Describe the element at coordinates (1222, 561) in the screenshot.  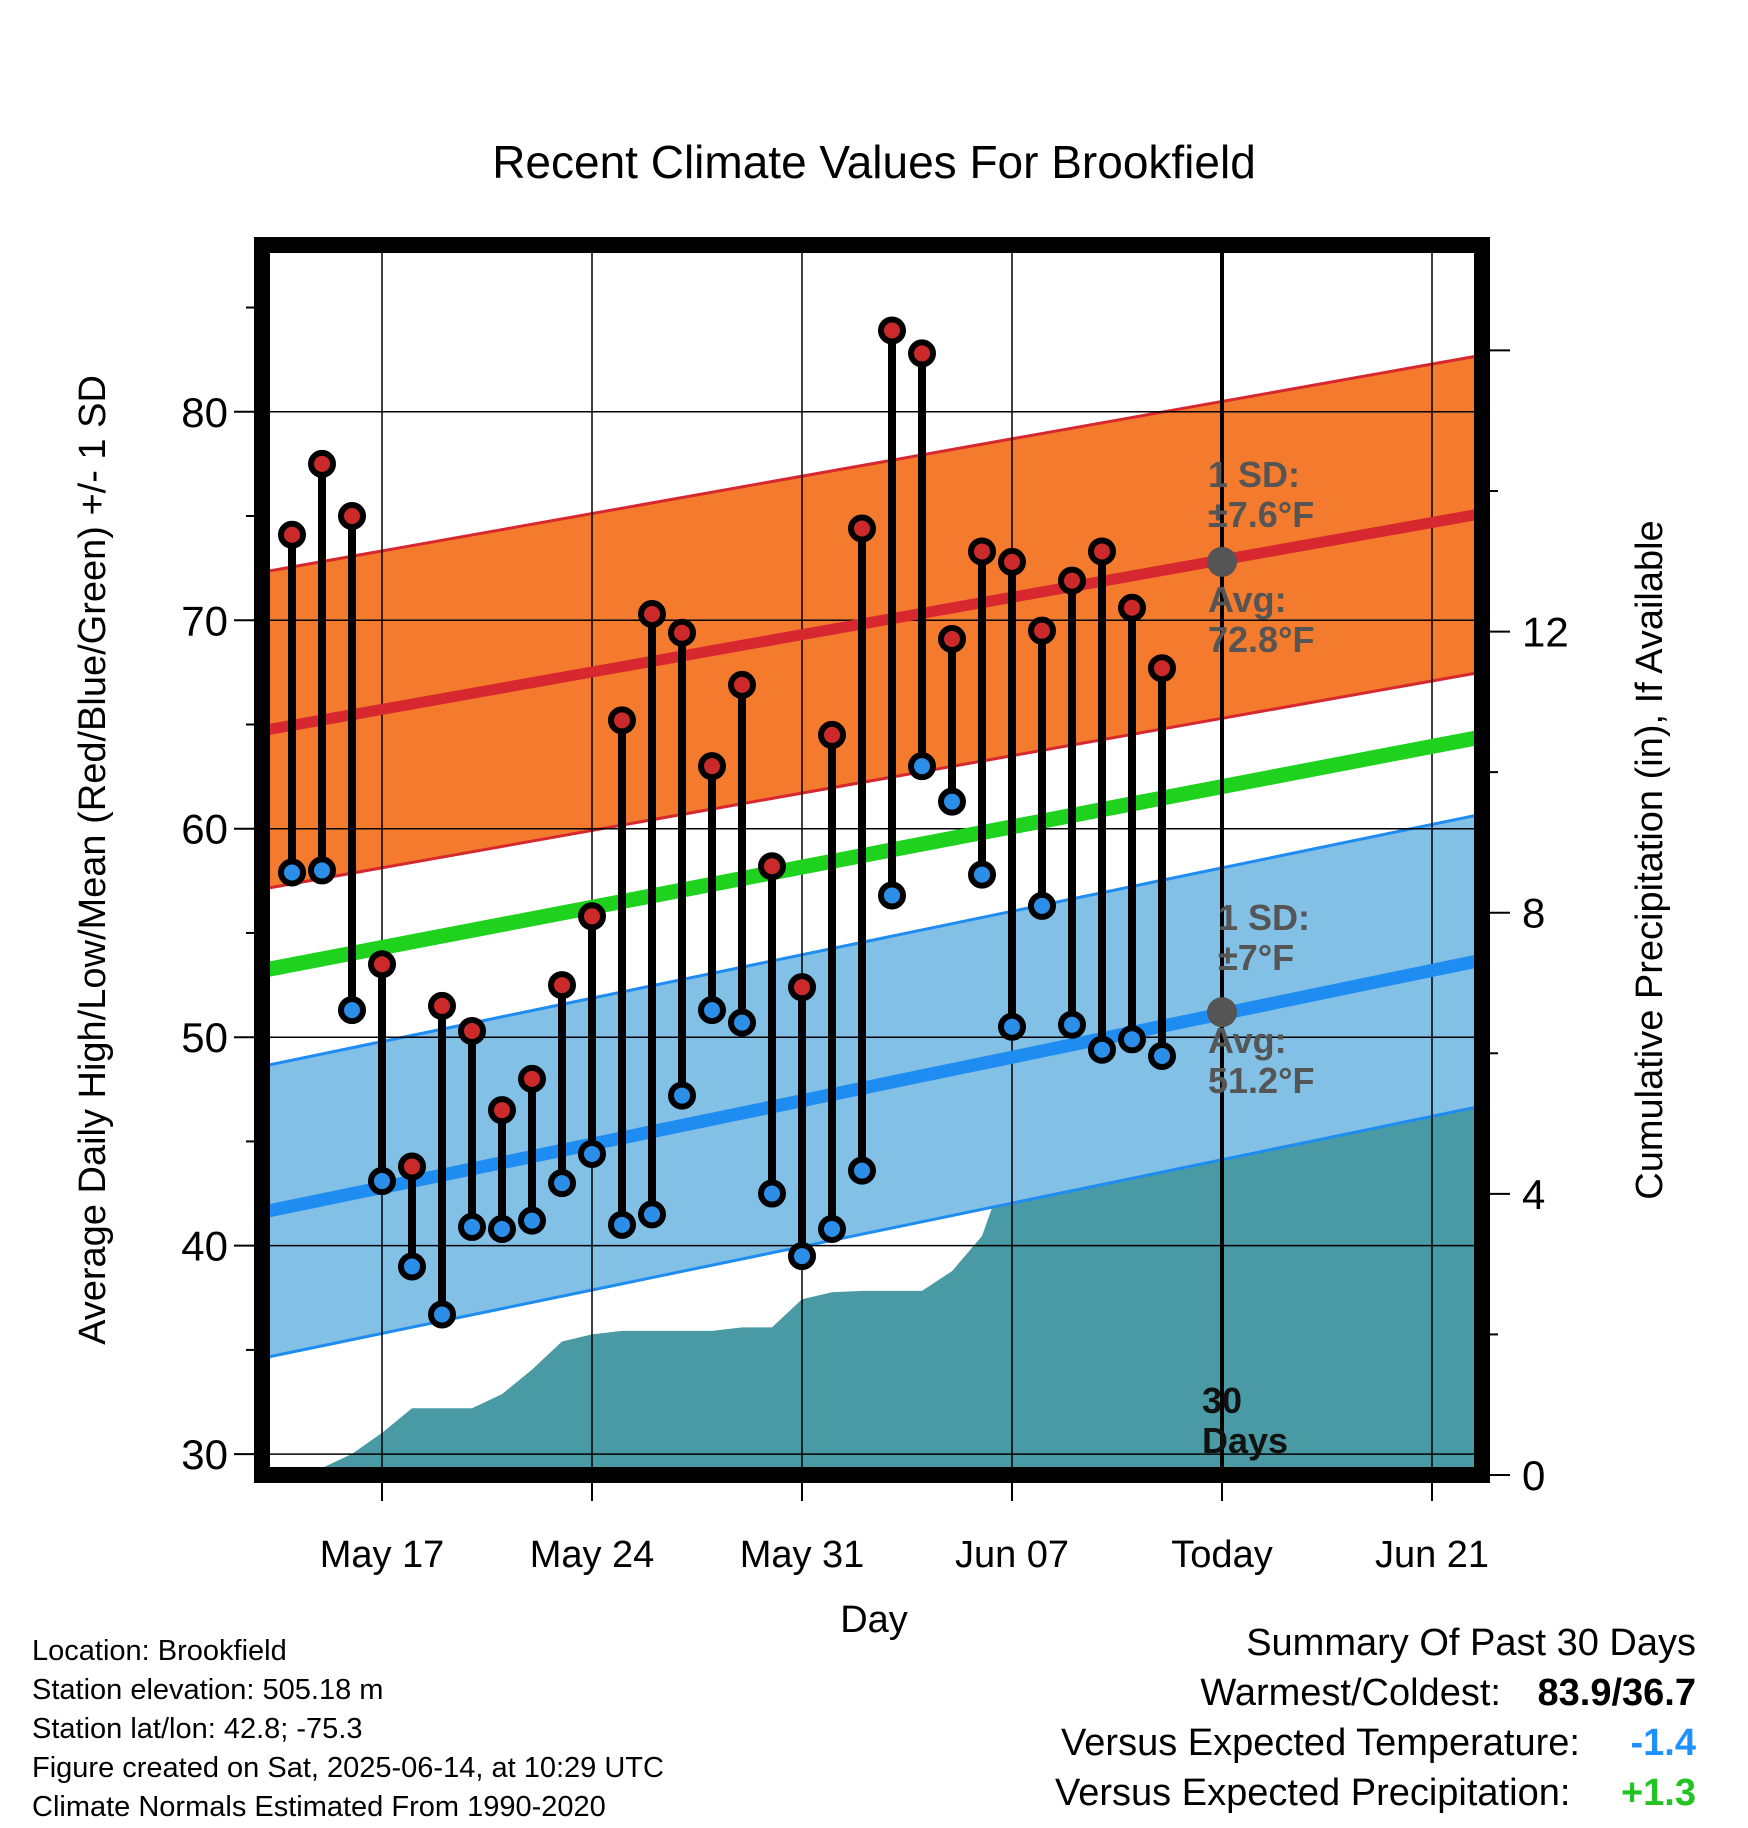
I see `today-high-avg-marker` at that location.